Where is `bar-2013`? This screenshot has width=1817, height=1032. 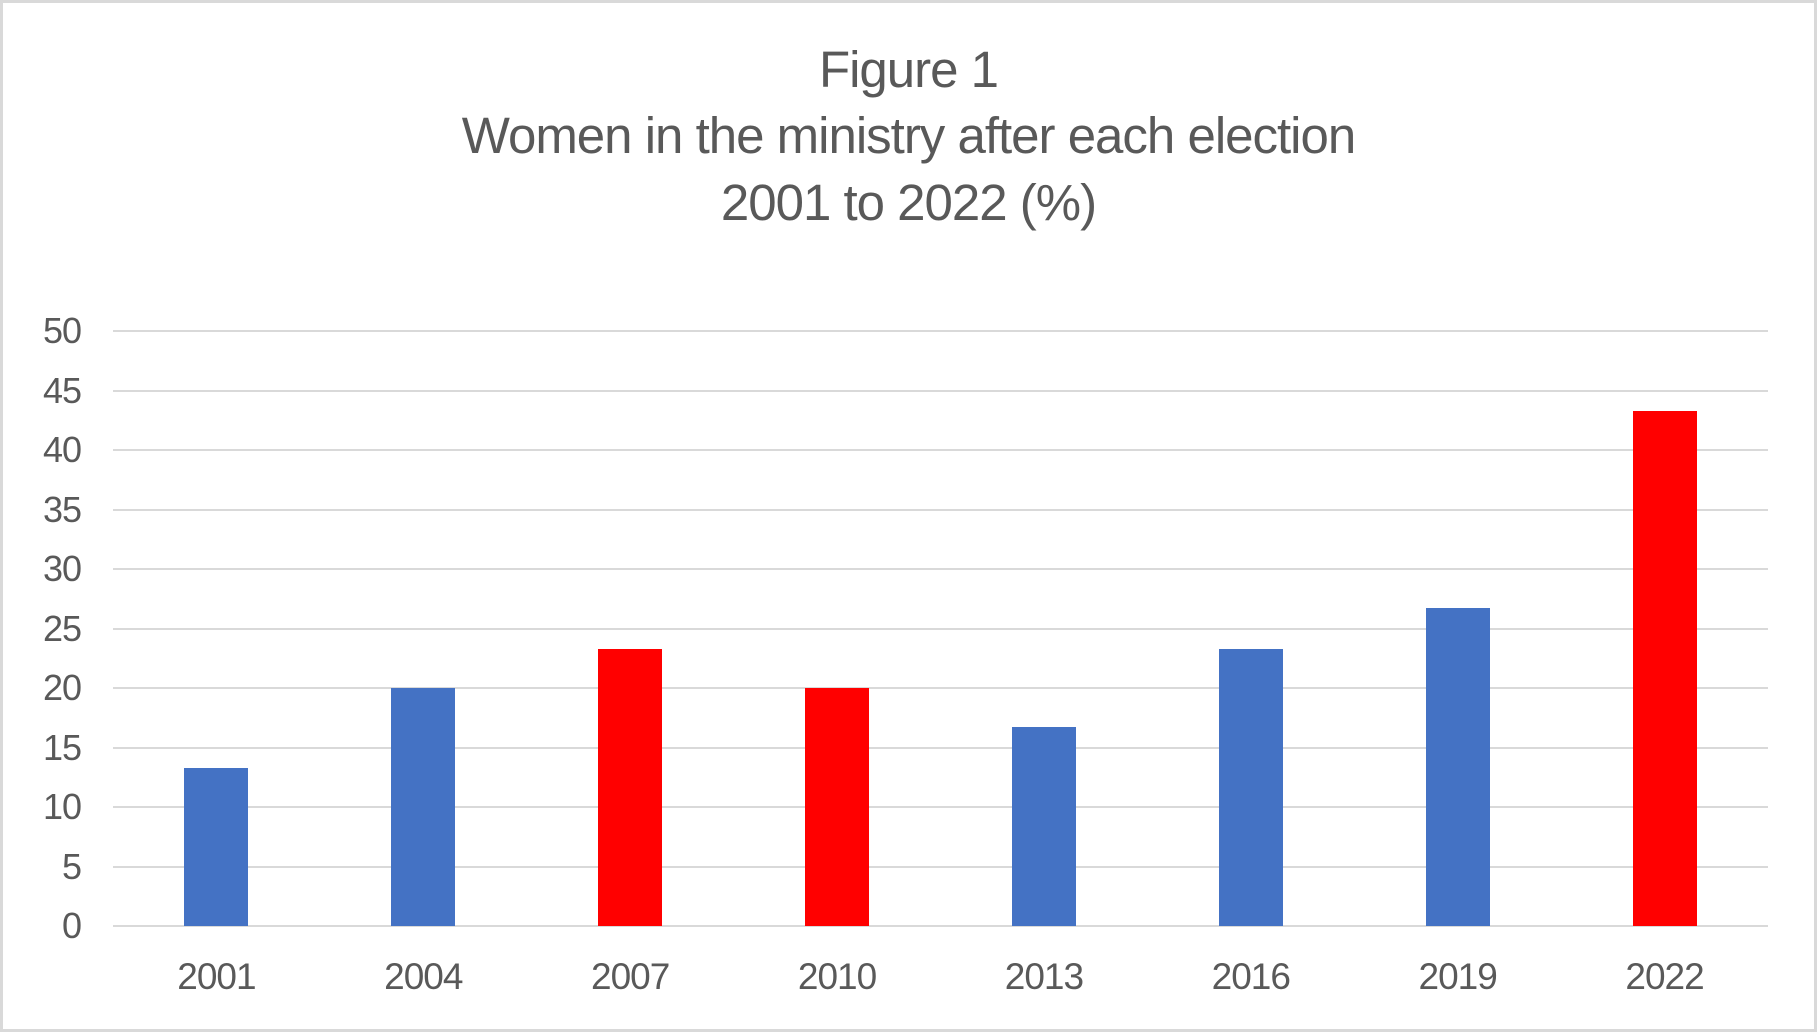
bar-2013 is located at coordinates (1043, 826).